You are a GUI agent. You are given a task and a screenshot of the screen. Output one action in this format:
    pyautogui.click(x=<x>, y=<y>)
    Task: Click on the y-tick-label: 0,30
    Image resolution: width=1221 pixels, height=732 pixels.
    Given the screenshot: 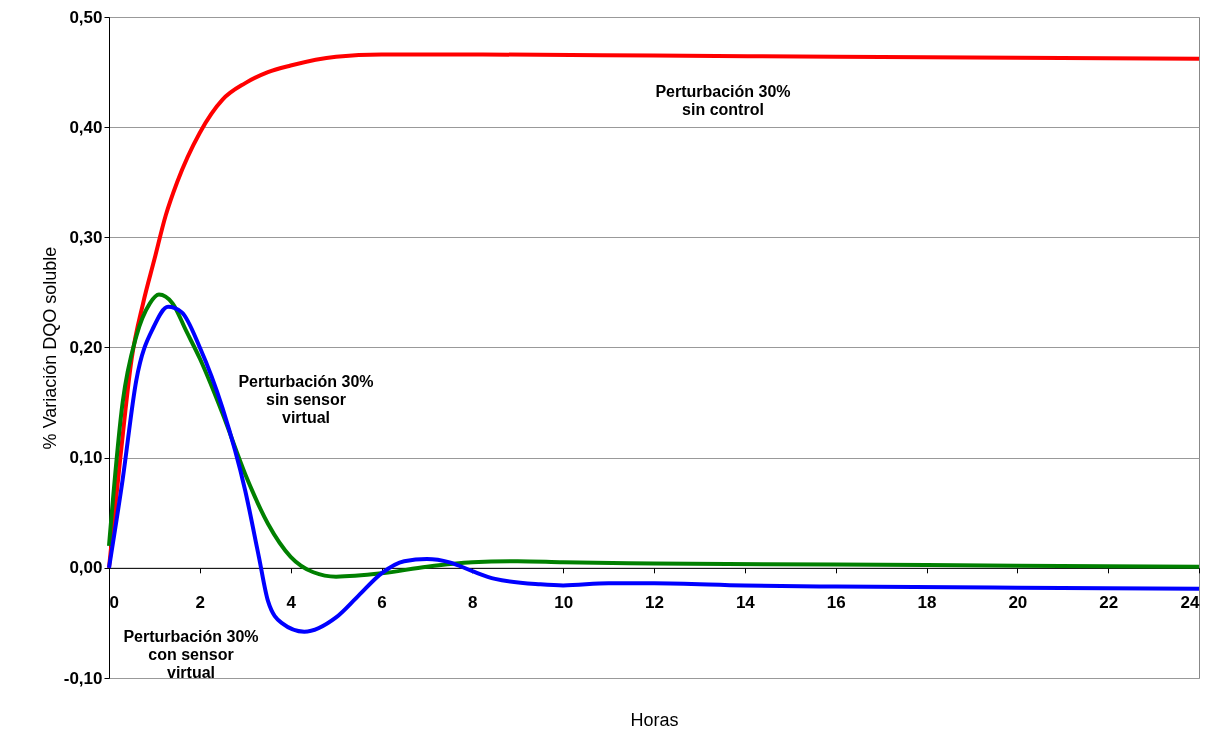 What is the action you would take?
    pyautogui.click(x=86, y=237)
    